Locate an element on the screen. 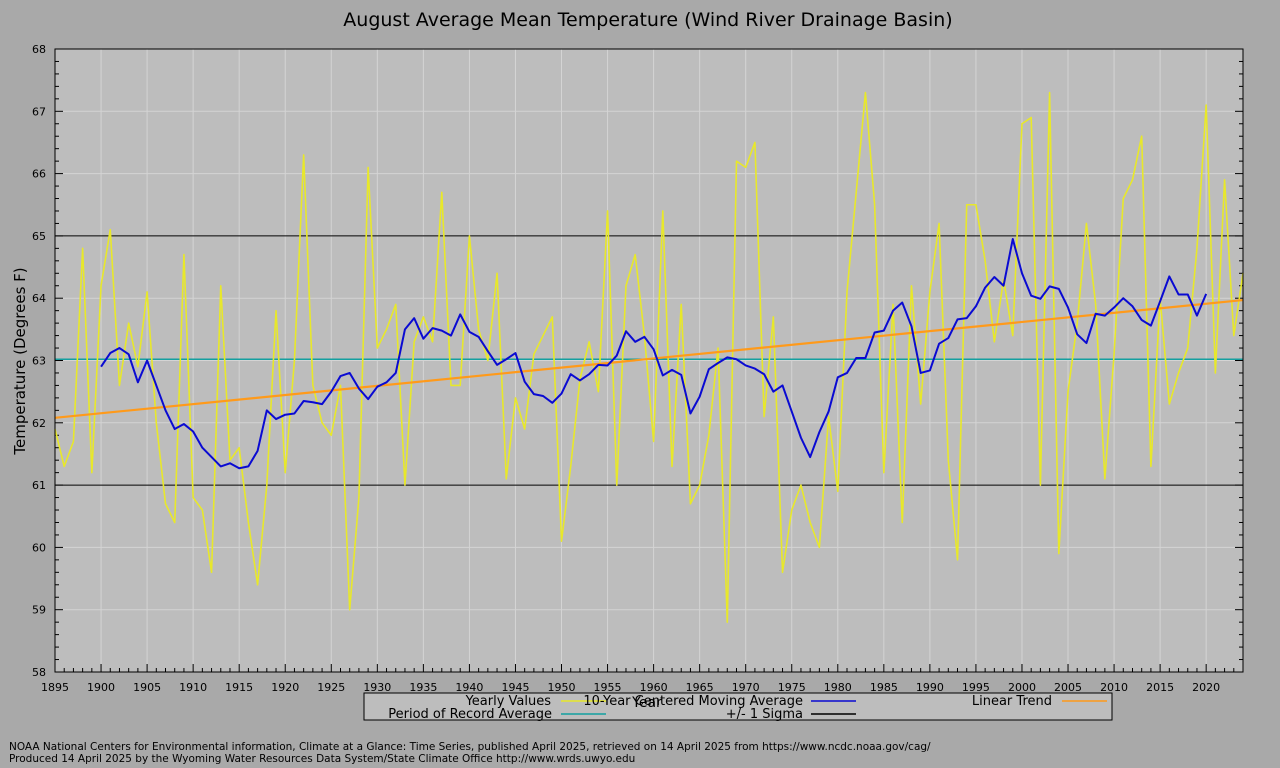 Image resolution: width=1280 pixels, height=768 pixels. y-tick-label: 65 is located at coordinates (39, 236).